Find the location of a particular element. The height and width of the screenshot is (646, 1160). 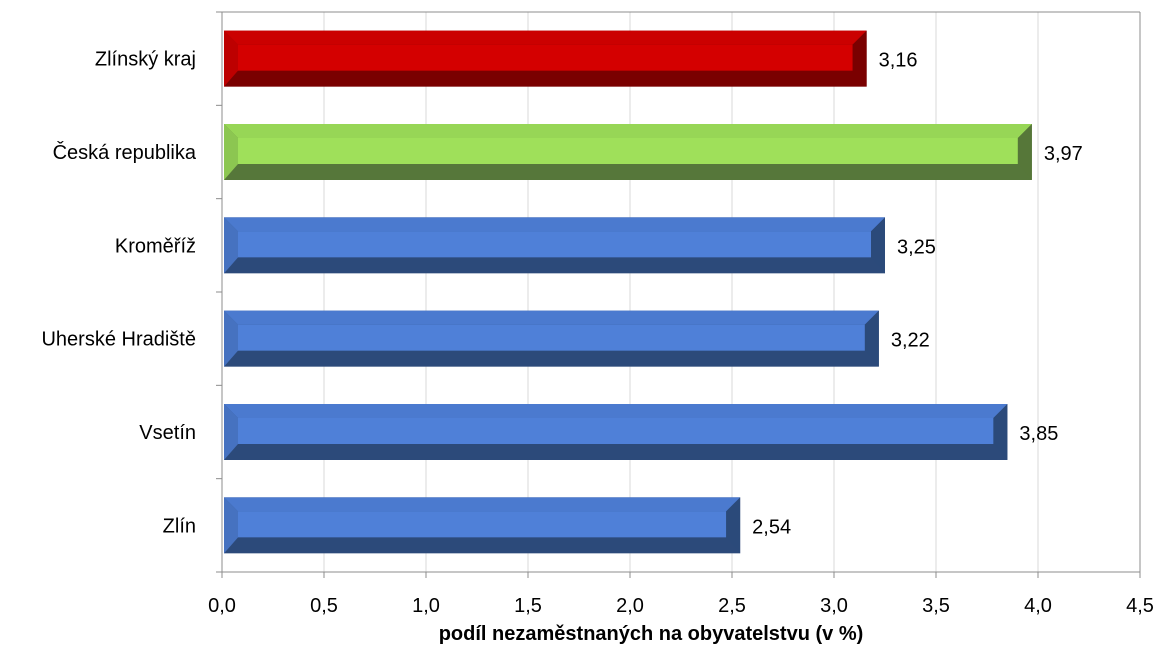

x-tick-label: 4,0 is located at coordinates (1038, 606).